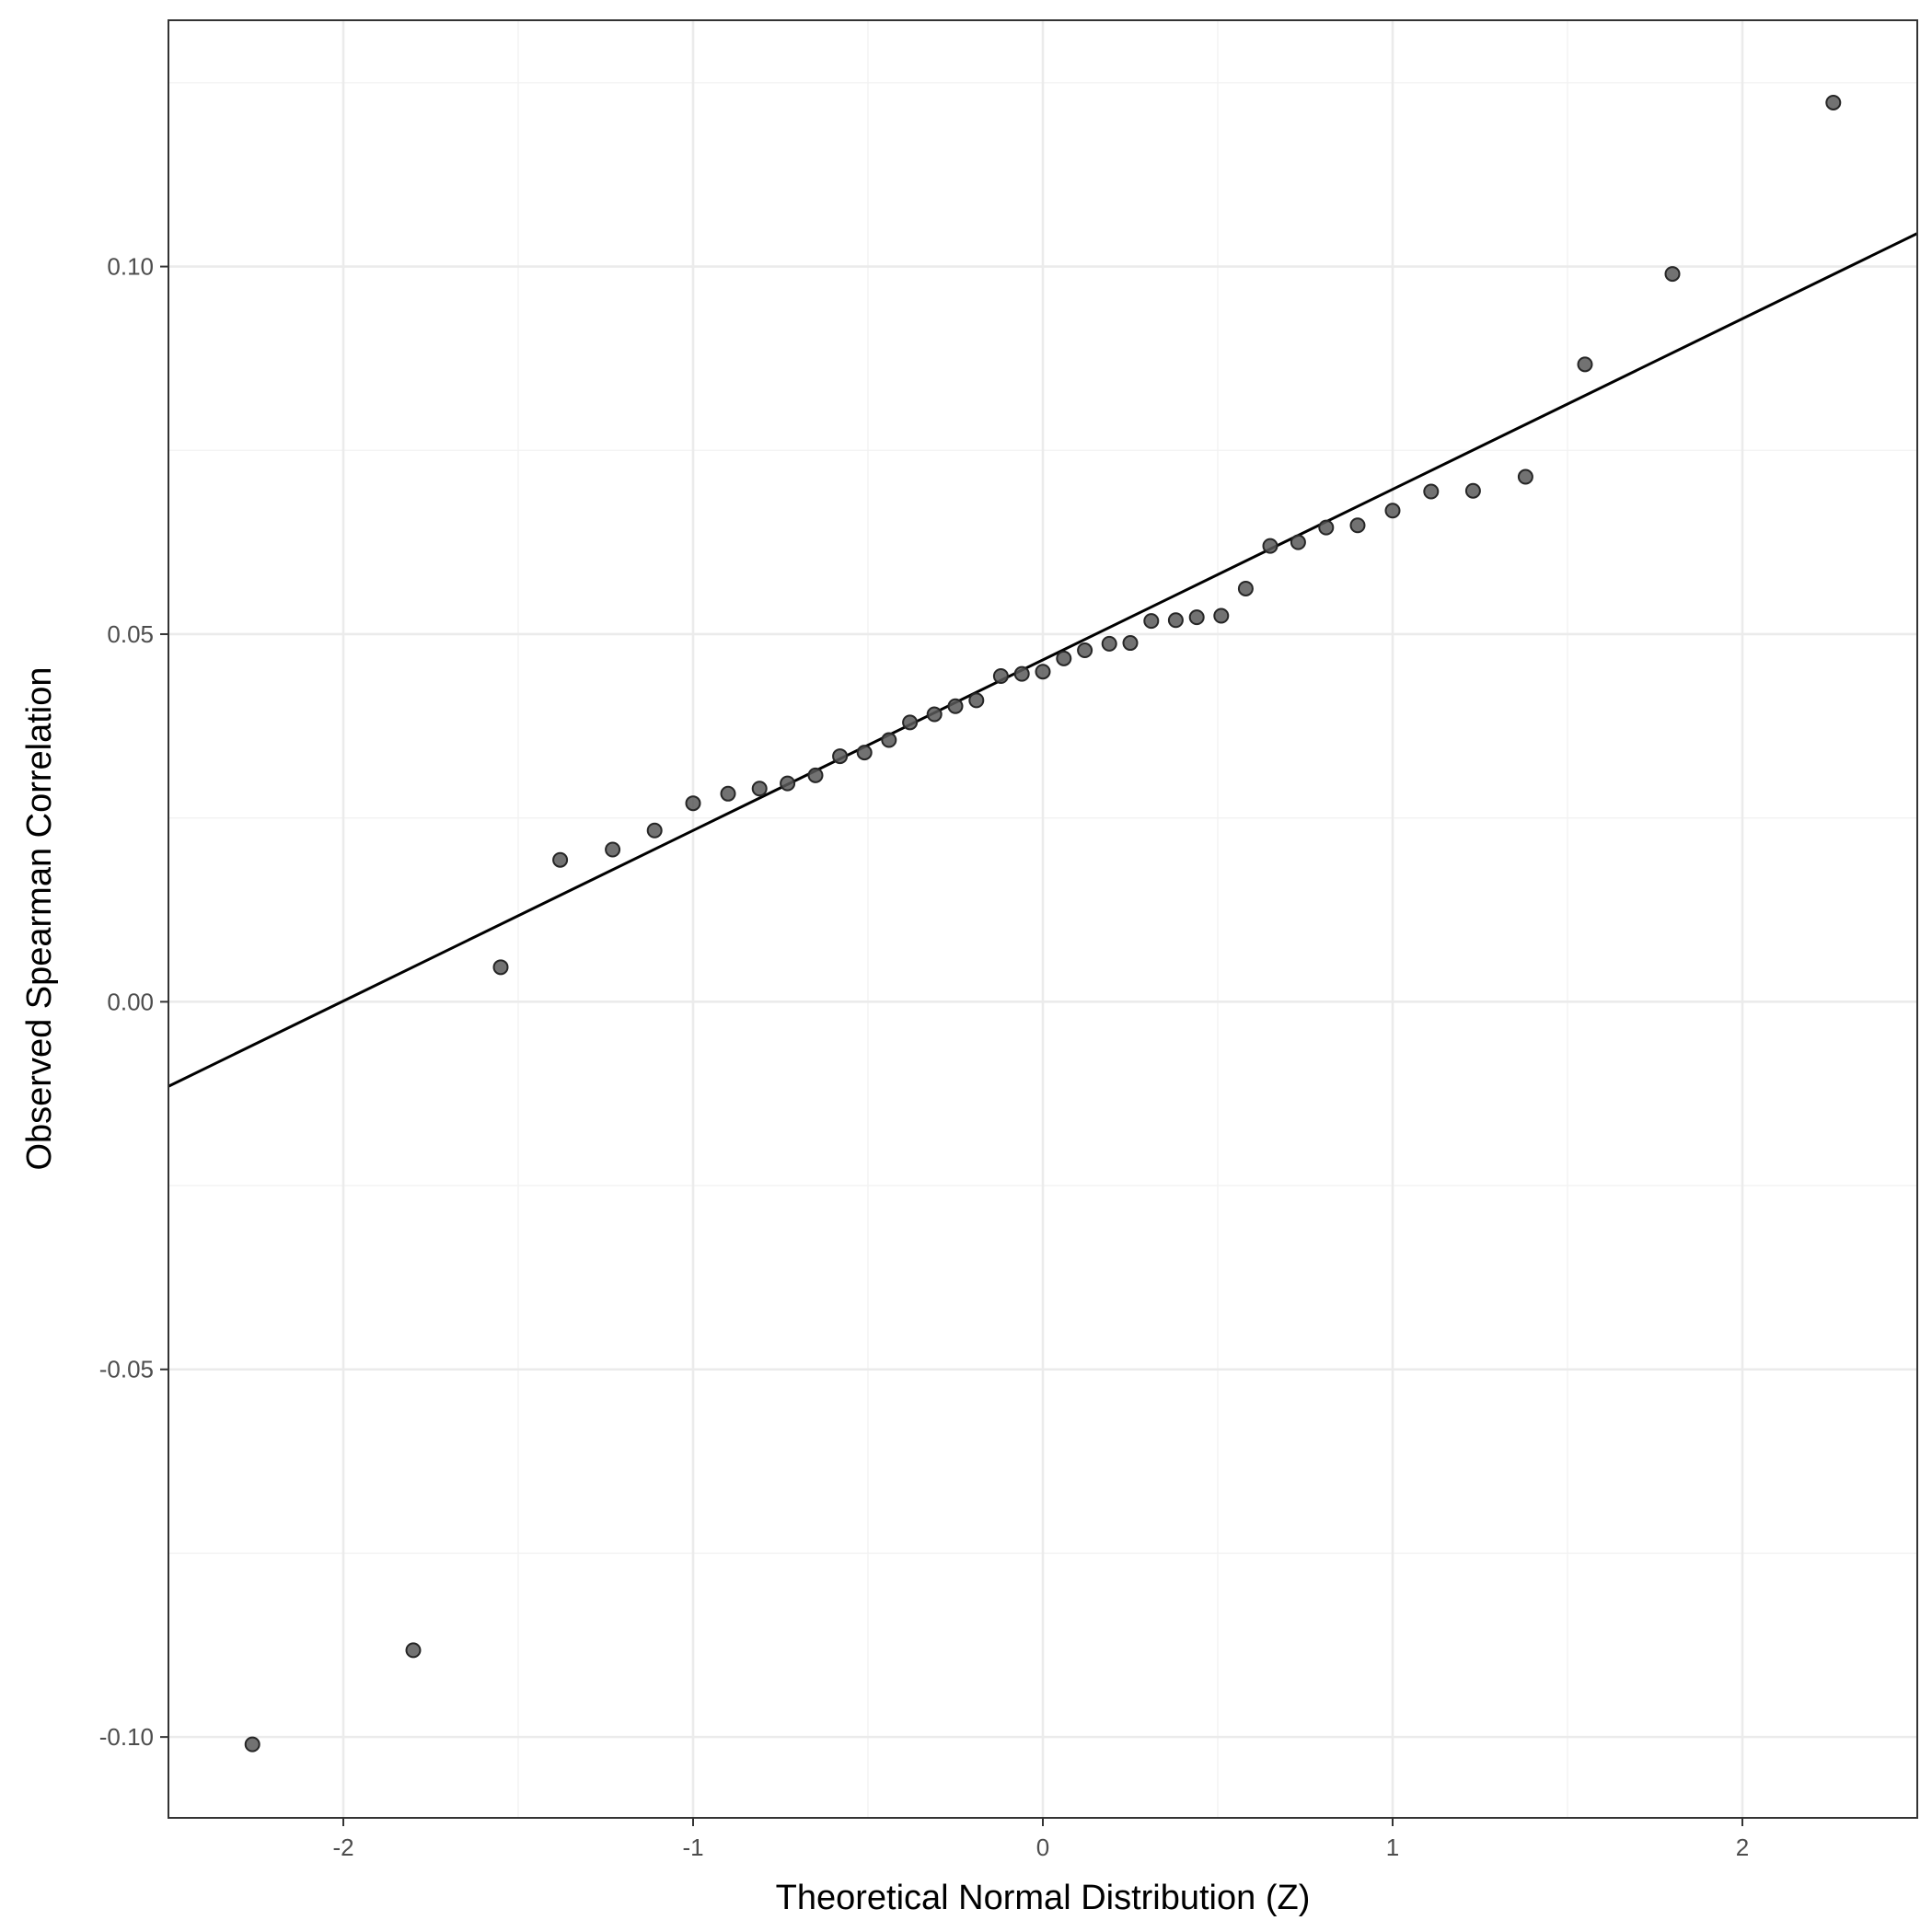 The width and height of the screenshot is (1932, 1932). What do you see at coordinates (130, 1002) in the screenshot?
I see `y-tick-label: 0.00` at bounding box center [130, 1002].